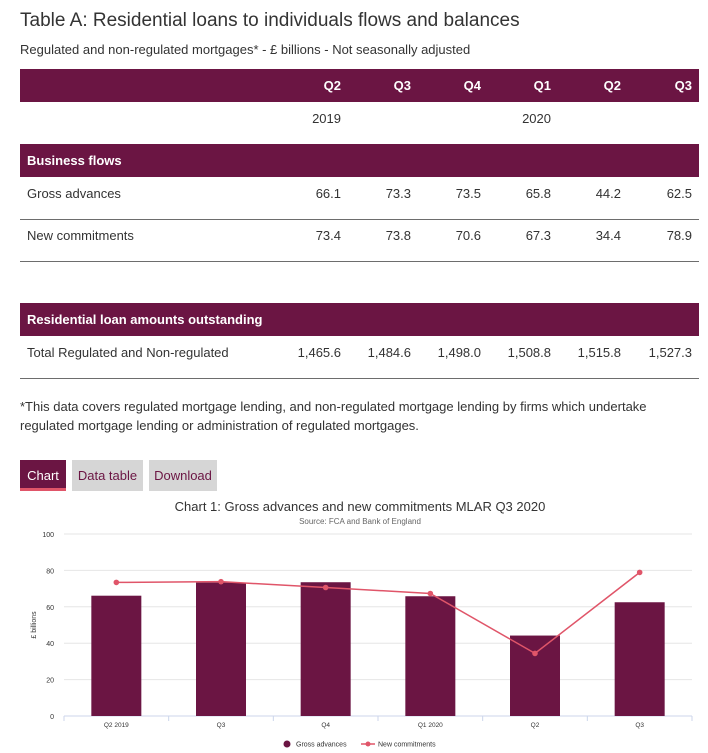  Describe the element at coordinates (34, 625) in the screenshot. I see `y-axis-label: £ billions` at that location.